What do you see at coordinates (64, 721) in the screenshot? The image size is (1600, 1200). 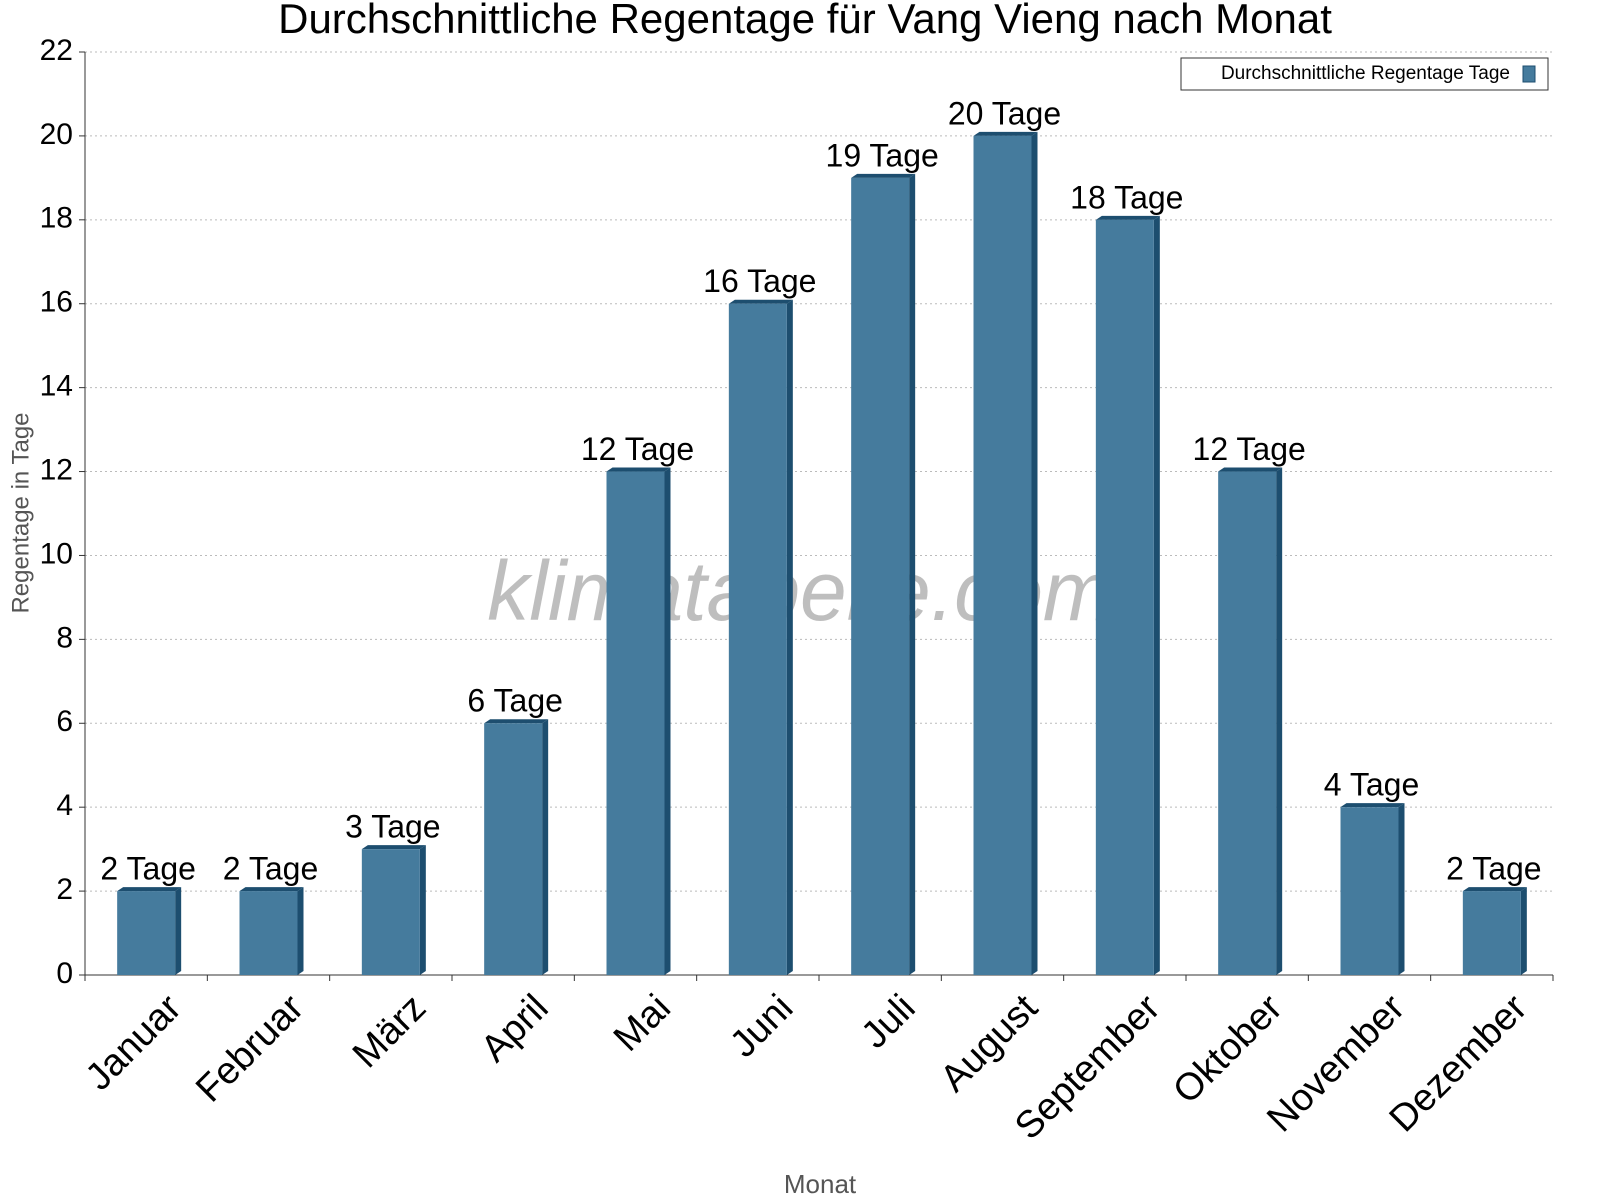 I see `y-tick-label: 6` at bounding box center [64, 721].